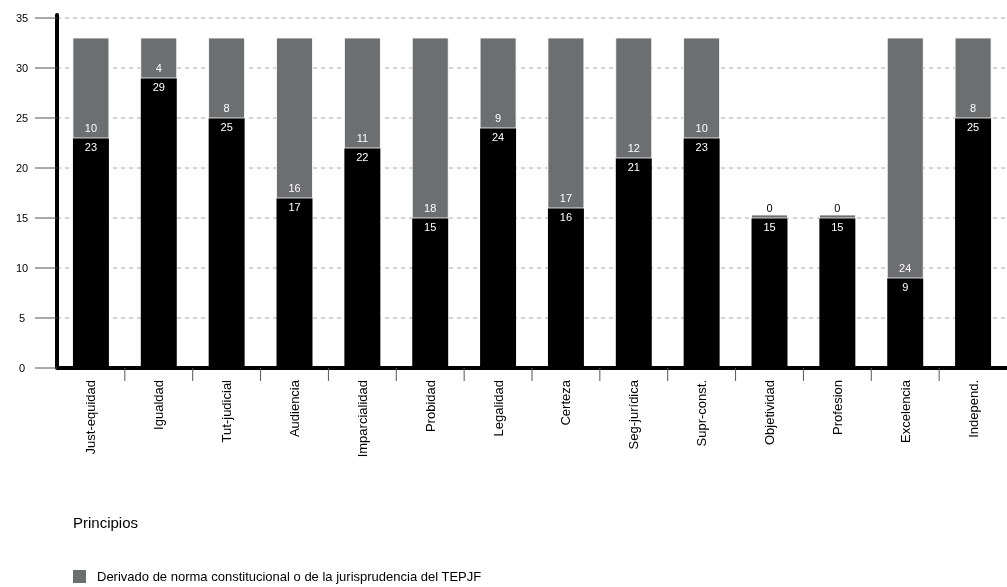  What do you see at coordinates (362, 138) in the screenshot?
I see `data-label: 11` at bounding box center [362, 138].